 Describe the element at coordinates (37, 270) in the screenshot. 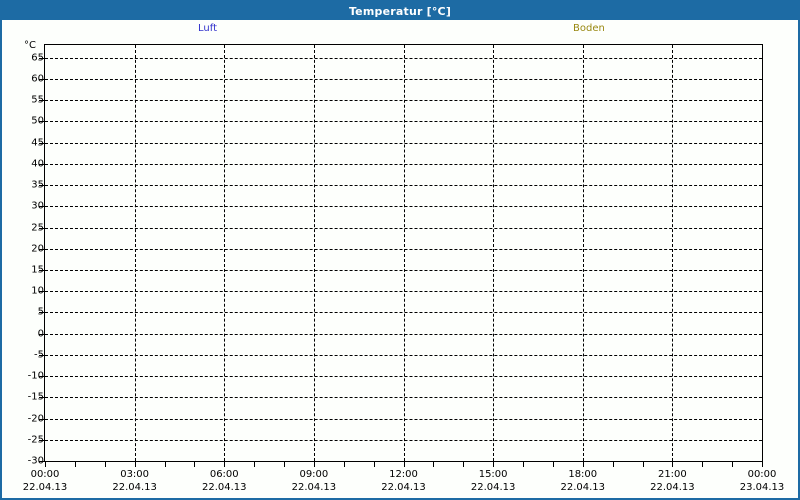

I see `y-axis-tick-label: 15` at that location.